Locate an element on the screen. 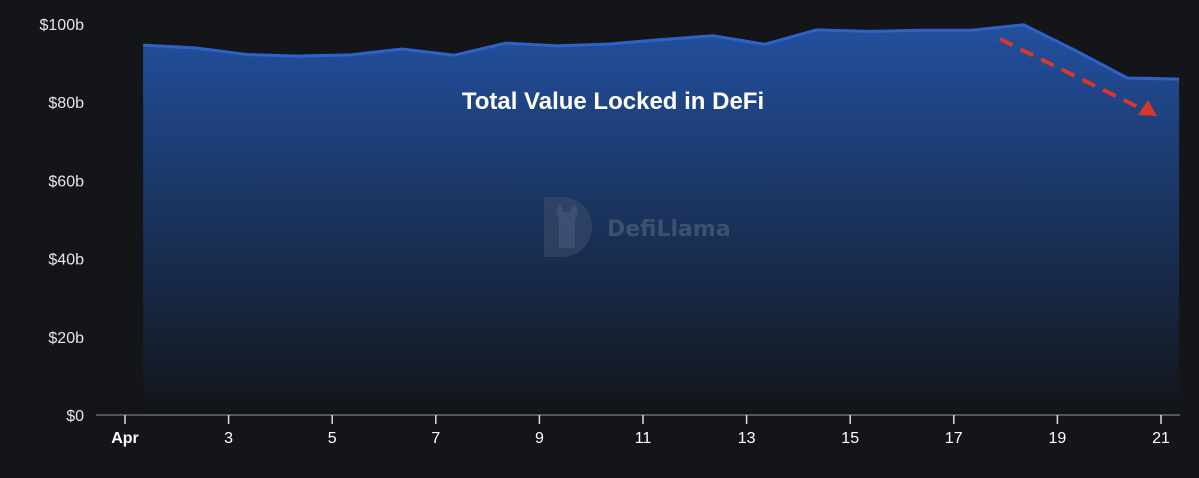 The image size is (1199, 478). x-tick-label: 9 is located at coordinates (539, 438).